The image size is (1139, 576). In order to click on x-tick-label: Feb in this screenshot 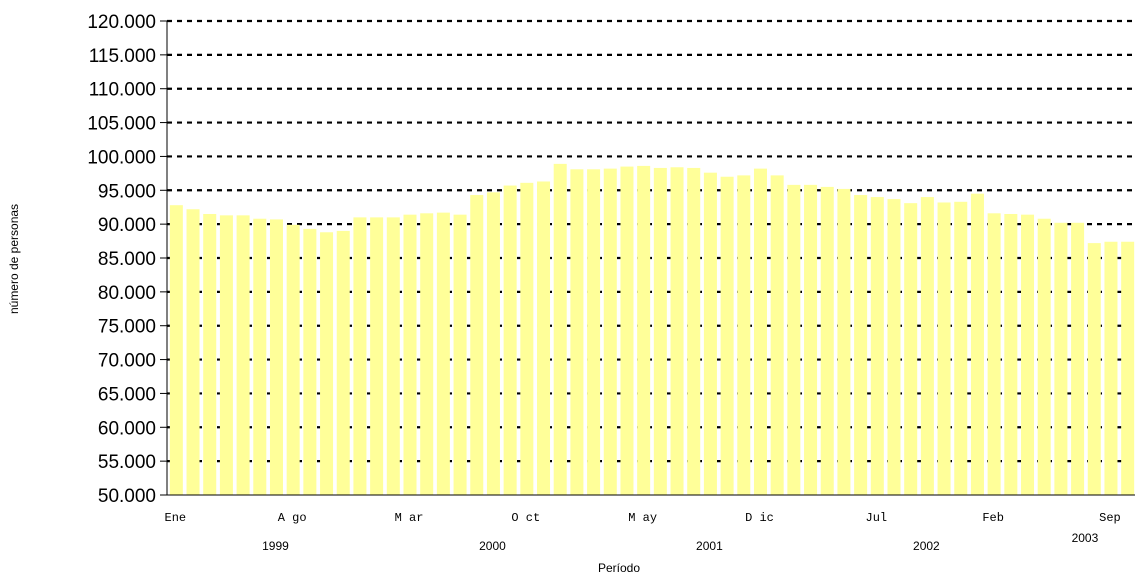, I will do `click(993, 518)`.